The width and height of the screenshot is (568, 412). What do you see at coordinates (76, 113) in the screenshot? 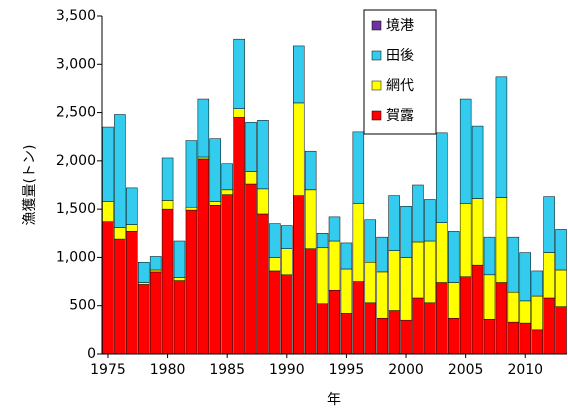
I see `y-tick-label: 2,500` at bounding box center [76, 113].